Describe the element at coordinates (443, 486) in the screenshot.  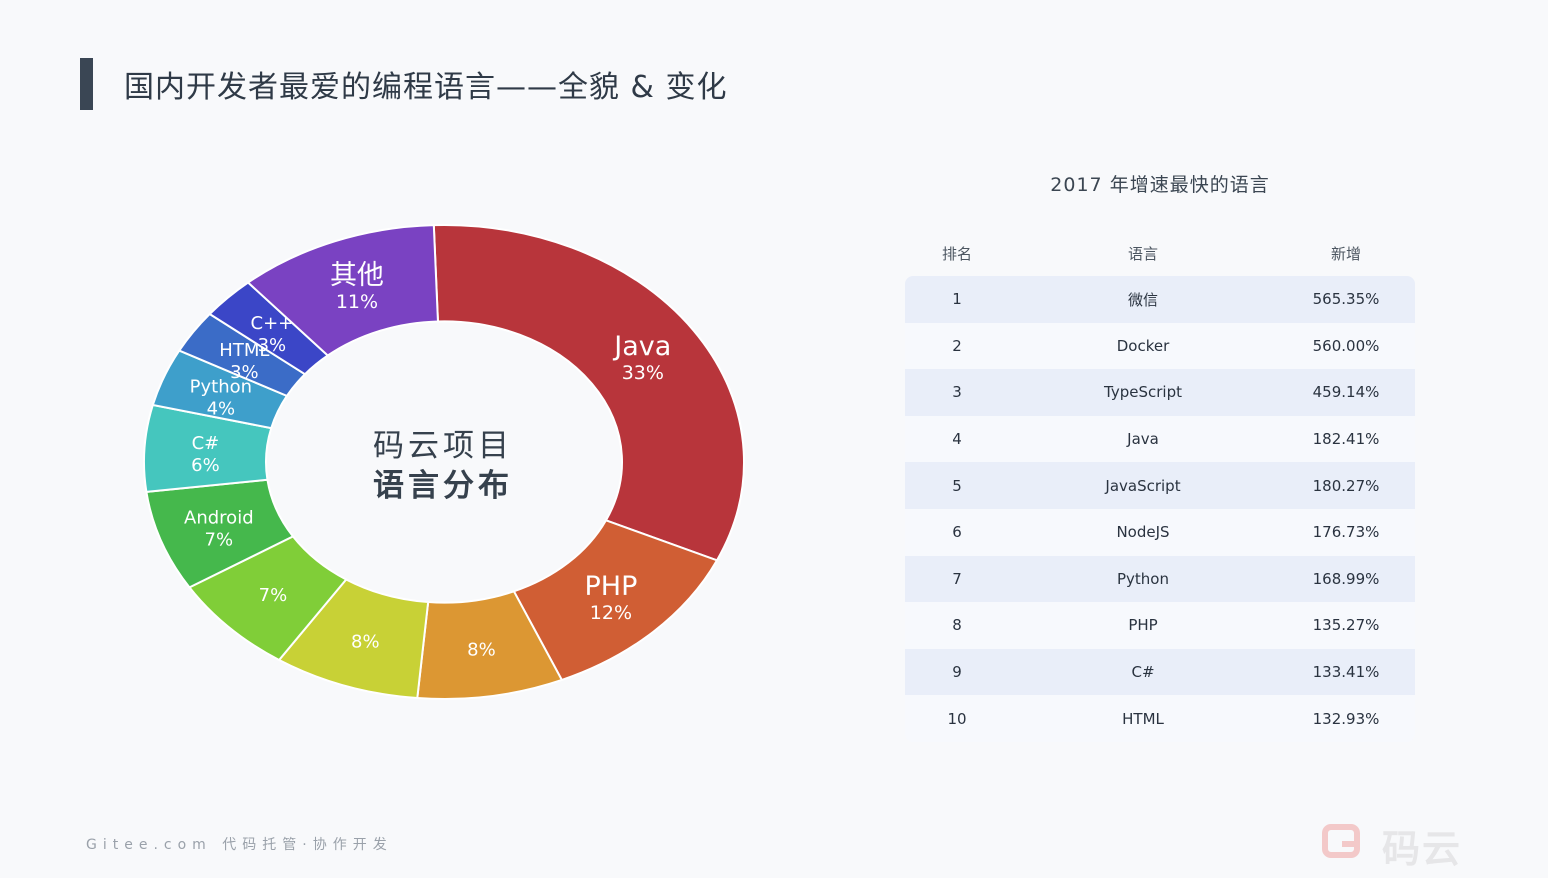
I see `donut-center-line2: 语言分布` at that location.